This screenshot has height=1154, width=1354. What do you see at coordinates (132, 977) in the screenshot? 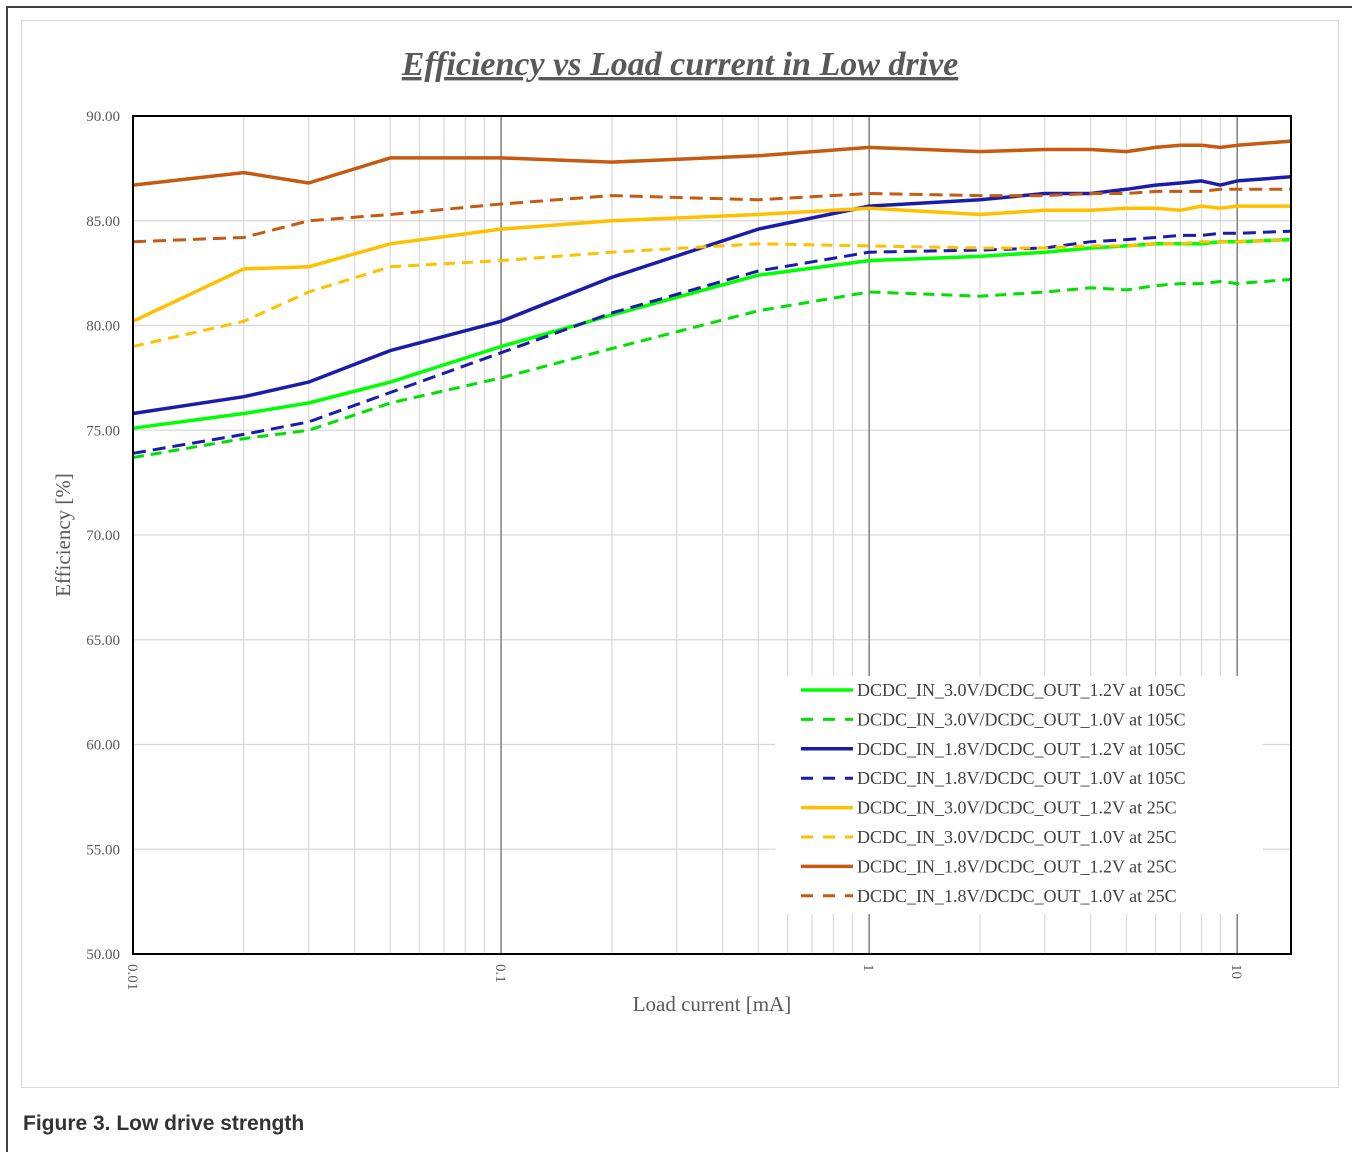
I see `x-tick-label: 0.01` at bounding box center [132, 977].